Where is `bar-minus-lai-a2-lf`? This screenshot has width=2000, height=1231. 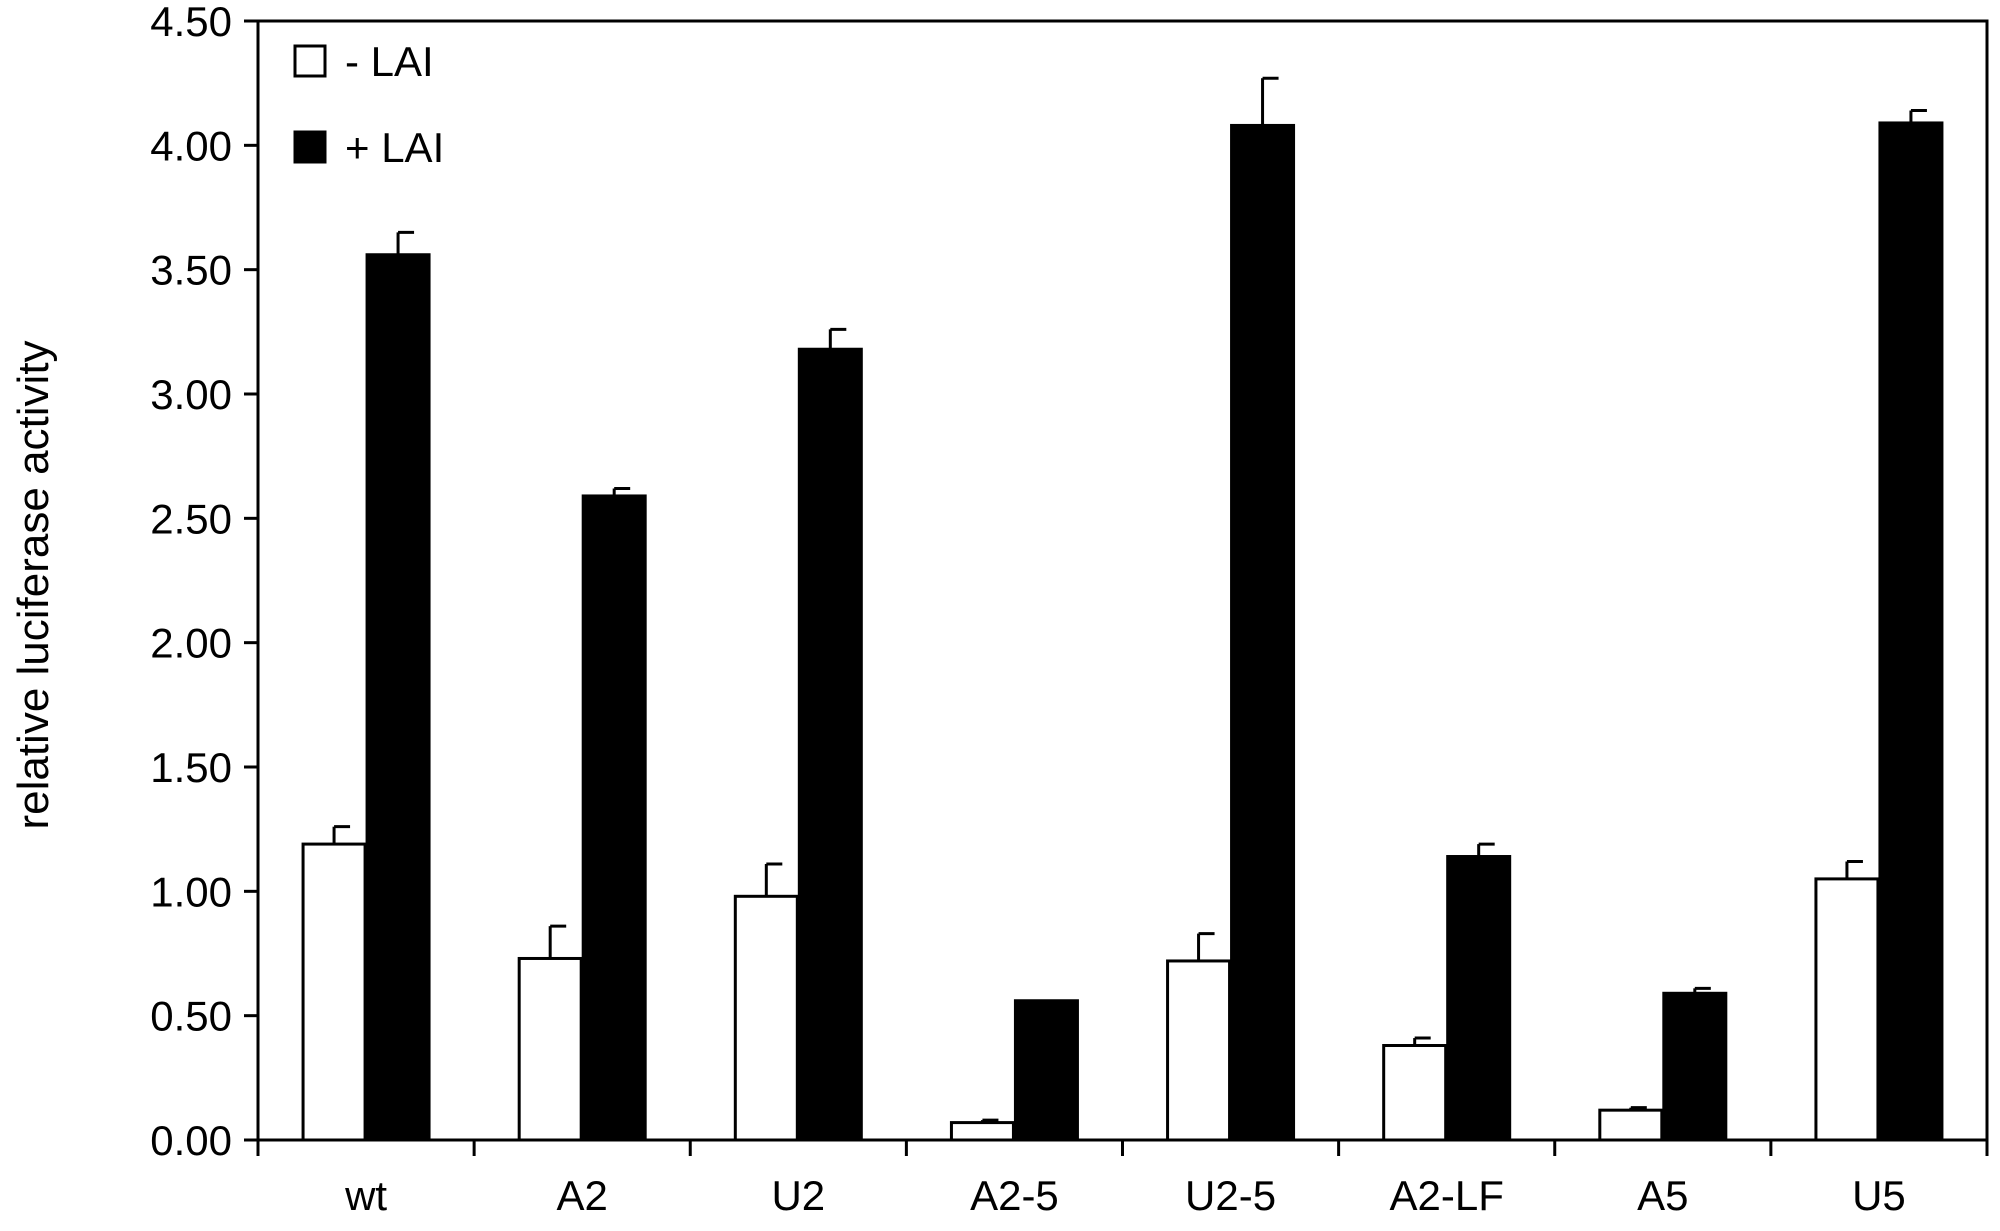
bar-minus-lai-a2-lf is located at coordinates (1415, 1093).